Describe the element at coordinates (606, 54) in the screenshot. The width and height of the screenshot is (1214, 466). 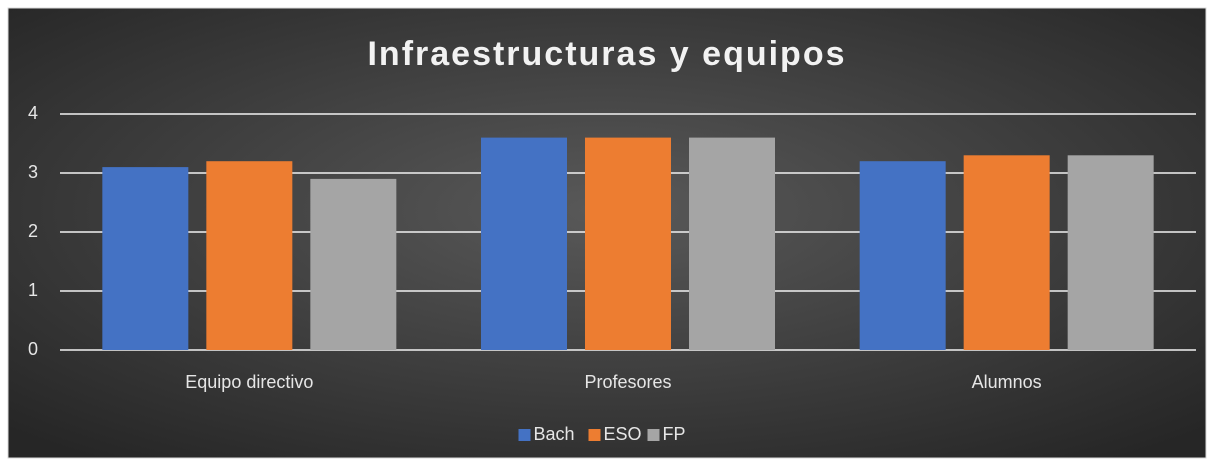
I see `chart-title: Infraestructuras y equipos` at that location.